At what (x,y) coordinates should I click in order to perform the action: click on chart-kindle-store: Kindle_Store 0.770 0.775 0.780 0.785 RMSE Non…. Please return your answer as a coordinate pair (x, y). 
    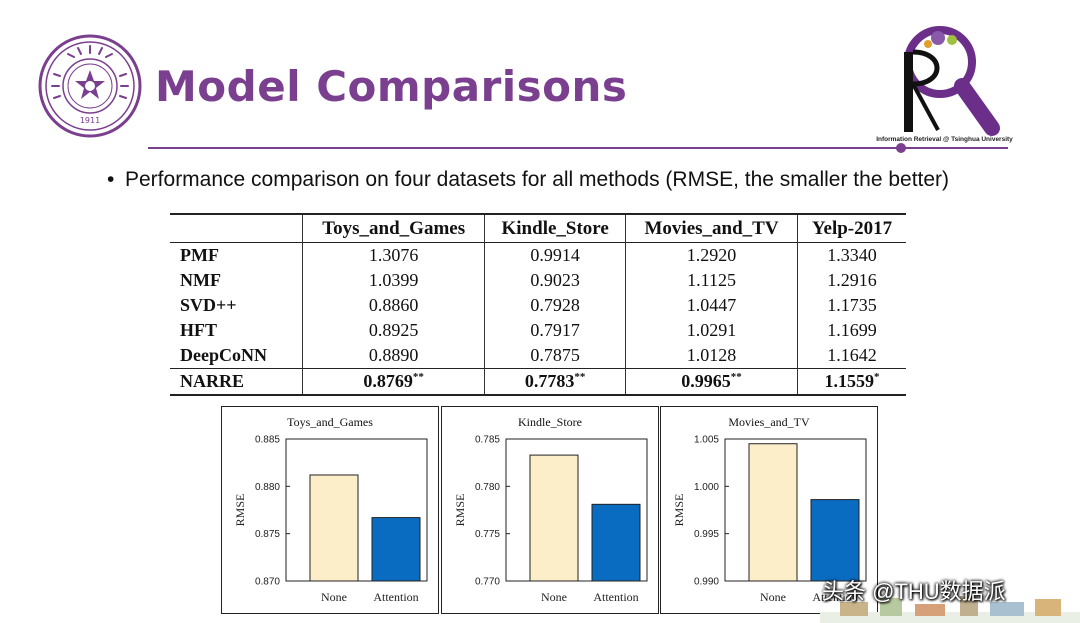
    Looking at the image, I should click on (550, 510).